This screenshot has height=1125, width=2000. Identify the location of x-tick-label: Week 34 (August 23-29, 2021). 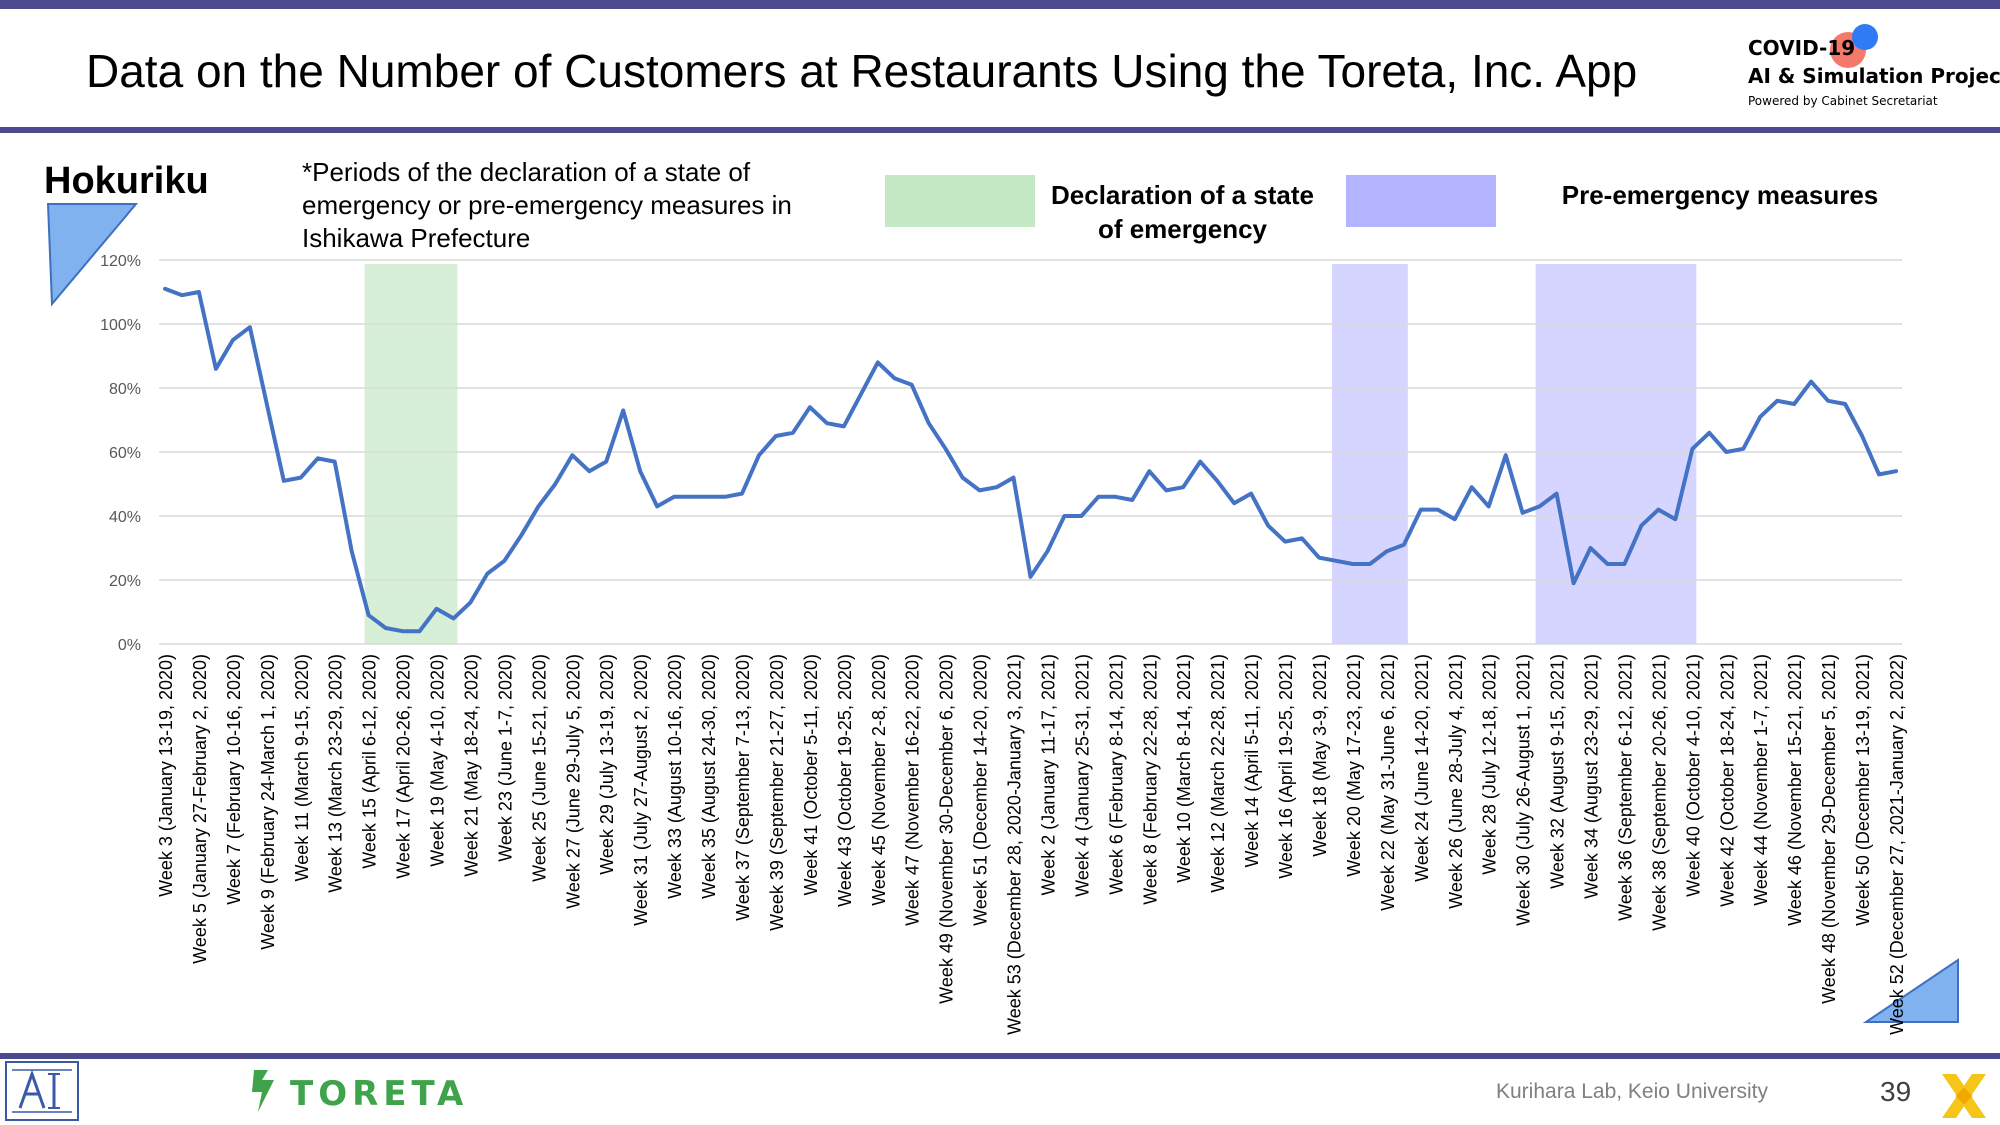
(1592, 776).